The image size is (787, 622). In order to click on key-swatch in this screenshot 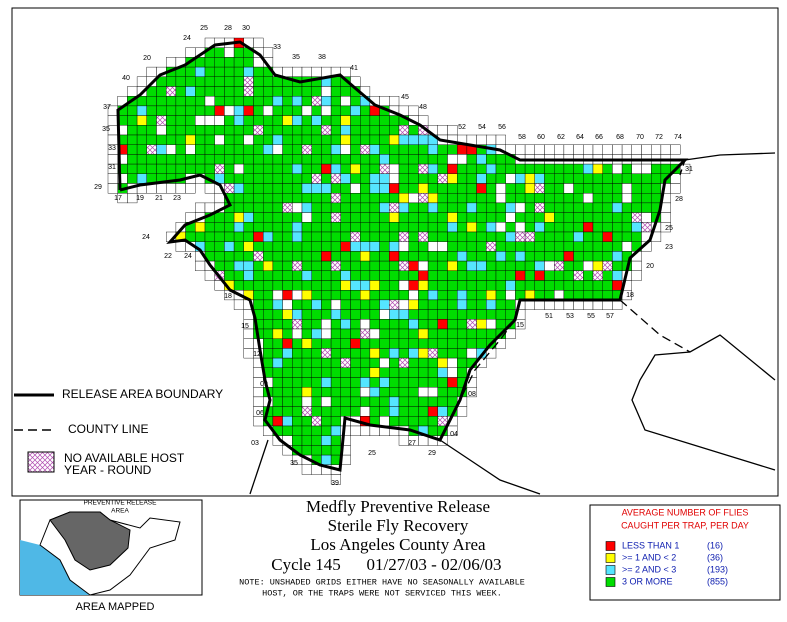, I will do `click(610, 582)`.